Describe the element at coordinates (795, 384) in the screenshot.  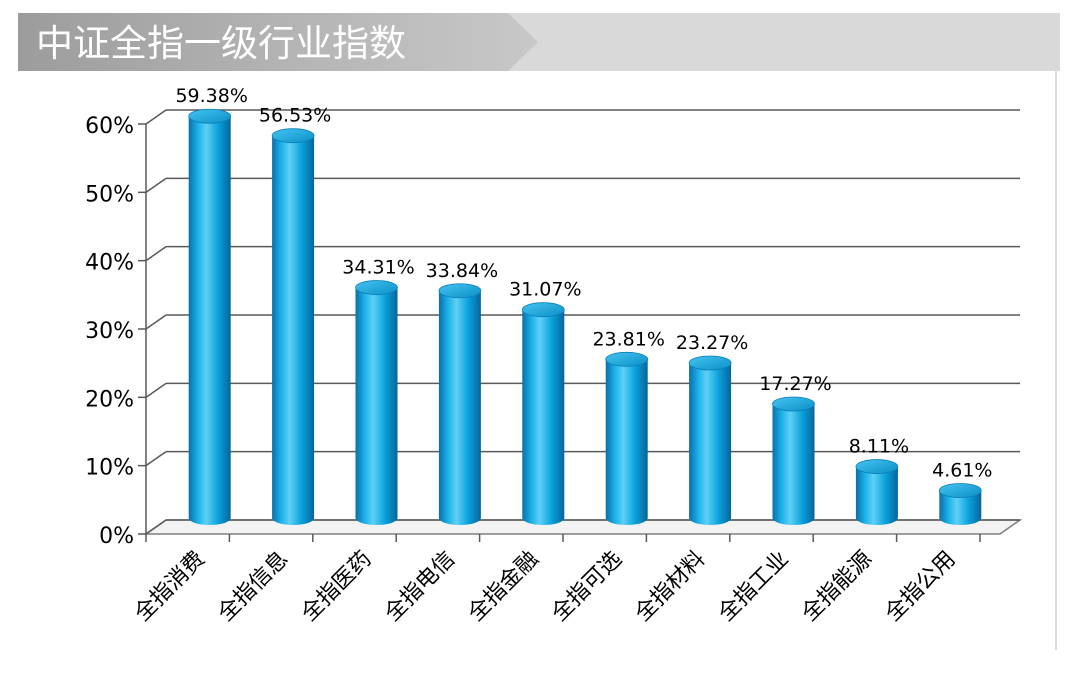
I see `data-label: 17.27%` at that location.